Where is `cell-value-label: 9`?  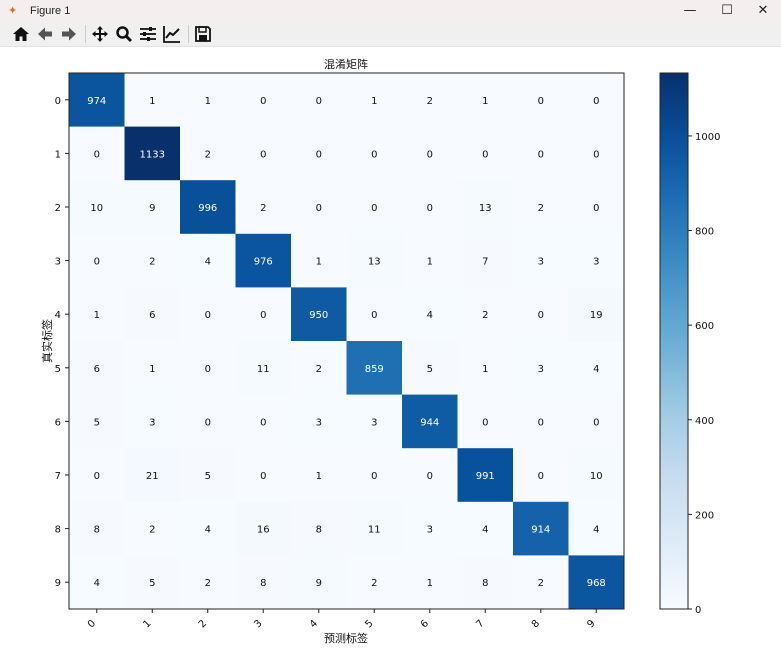 cell-value-label: 9 is located at coordinates (319, 583).